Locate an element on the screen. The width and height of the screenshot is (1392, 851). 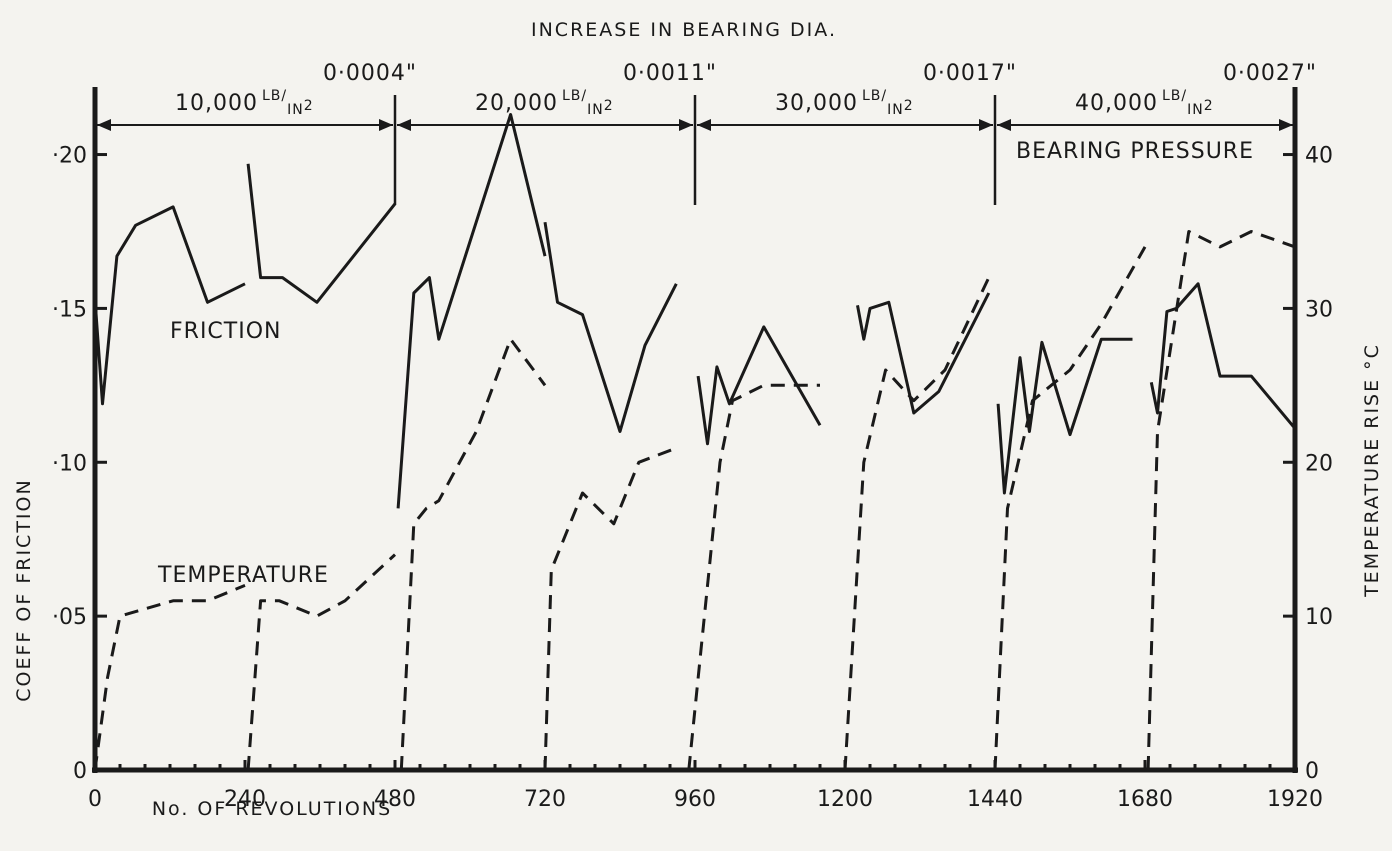
x-tick-label: 960 is located at coordinates (695, 799).